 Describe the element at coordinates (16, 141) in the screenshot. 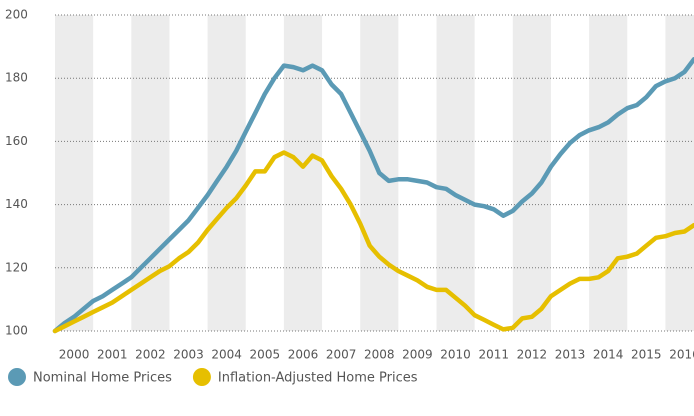

I see `y-tick-label: 160` at that location.